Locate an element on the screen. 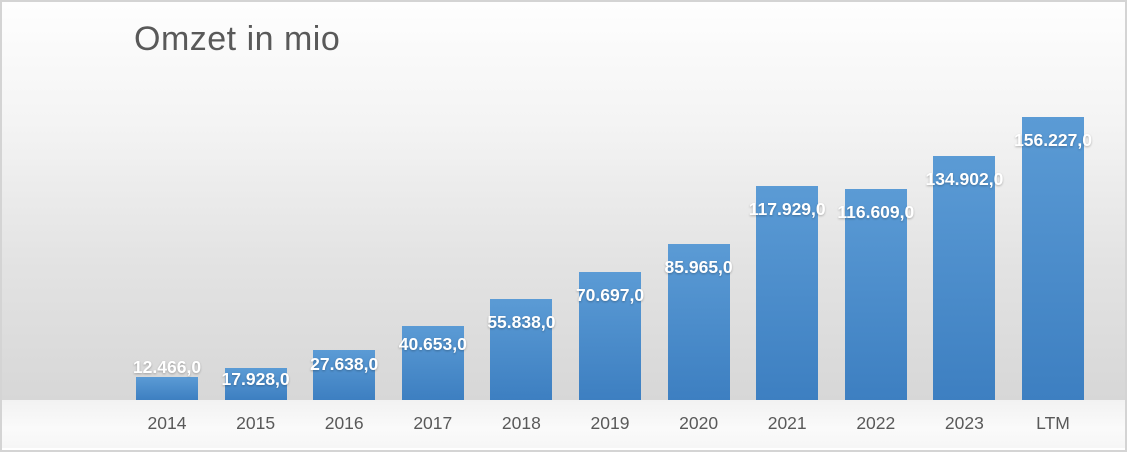  x-axis-label-2019: 2019 is located at coordinates (610, 423).